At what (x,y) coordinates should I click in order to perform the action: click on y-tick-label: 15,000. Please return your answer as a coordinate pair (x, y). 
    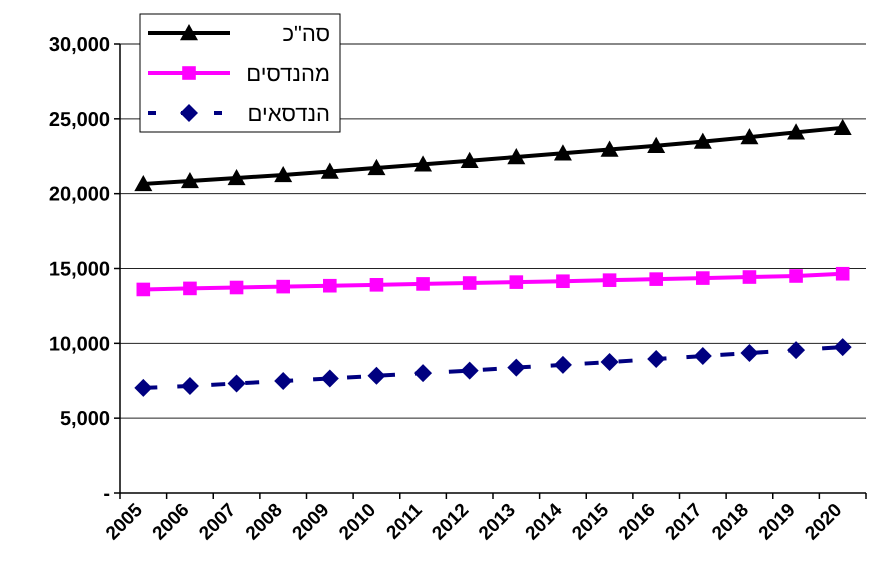
    Looking at the image, I should click on (79, 269).